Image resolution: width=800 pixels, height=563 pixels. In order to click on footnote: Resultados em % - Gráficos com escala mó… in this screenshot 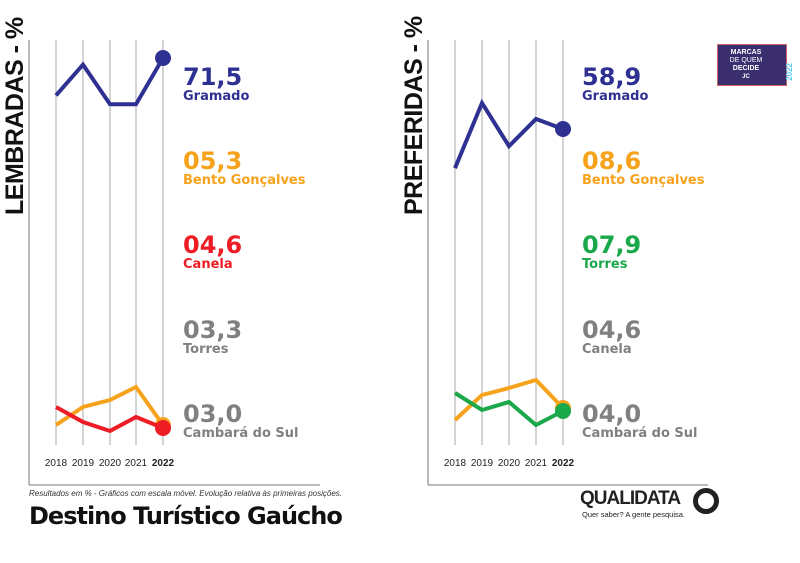, I will do `click(186, 493)`.